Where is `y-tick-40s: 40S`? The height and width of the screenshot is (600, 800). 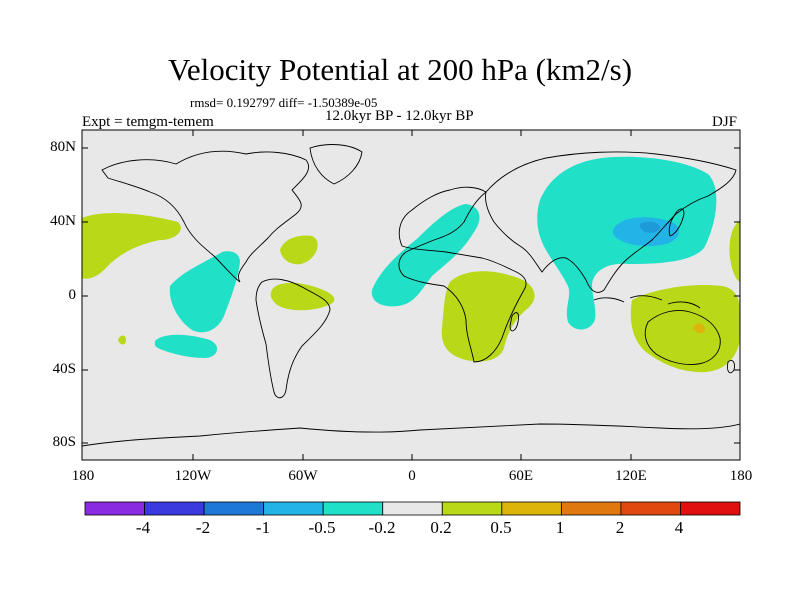
y-tick-40s: 40S is located at coordinates (64, 369).